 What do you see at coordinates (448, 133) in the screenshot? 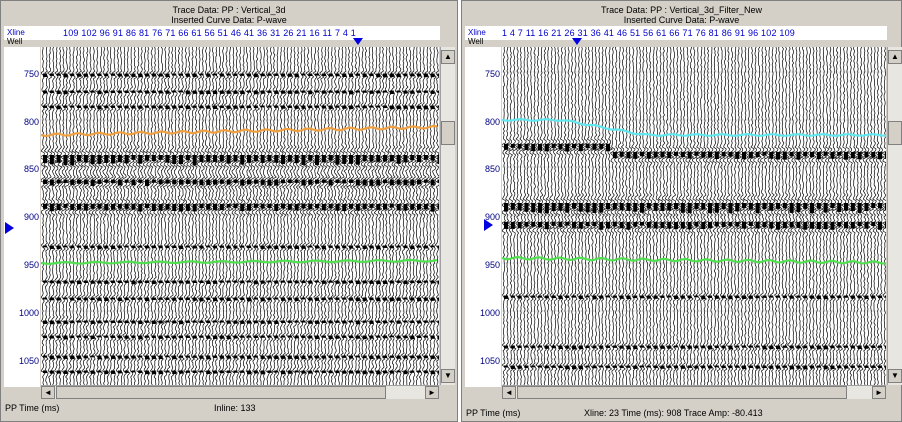
I see `left-vscroll-thumb` at bounding box center [448, 133].